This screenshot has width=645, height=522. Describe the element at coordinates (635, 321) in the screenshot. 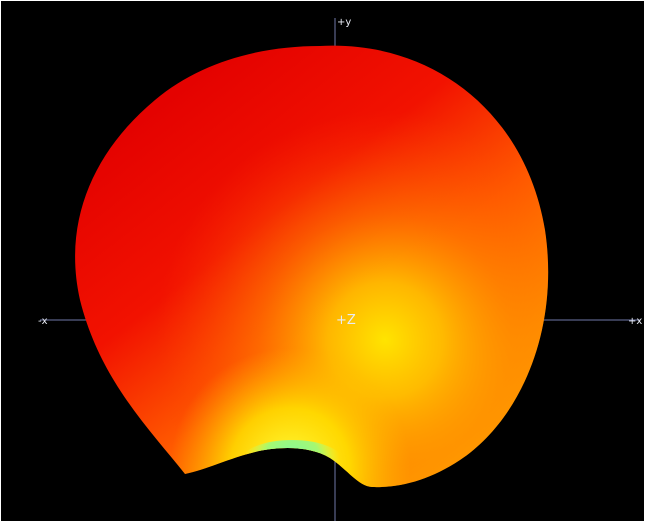

I see `axis-label-pos-x: +x` at that location.